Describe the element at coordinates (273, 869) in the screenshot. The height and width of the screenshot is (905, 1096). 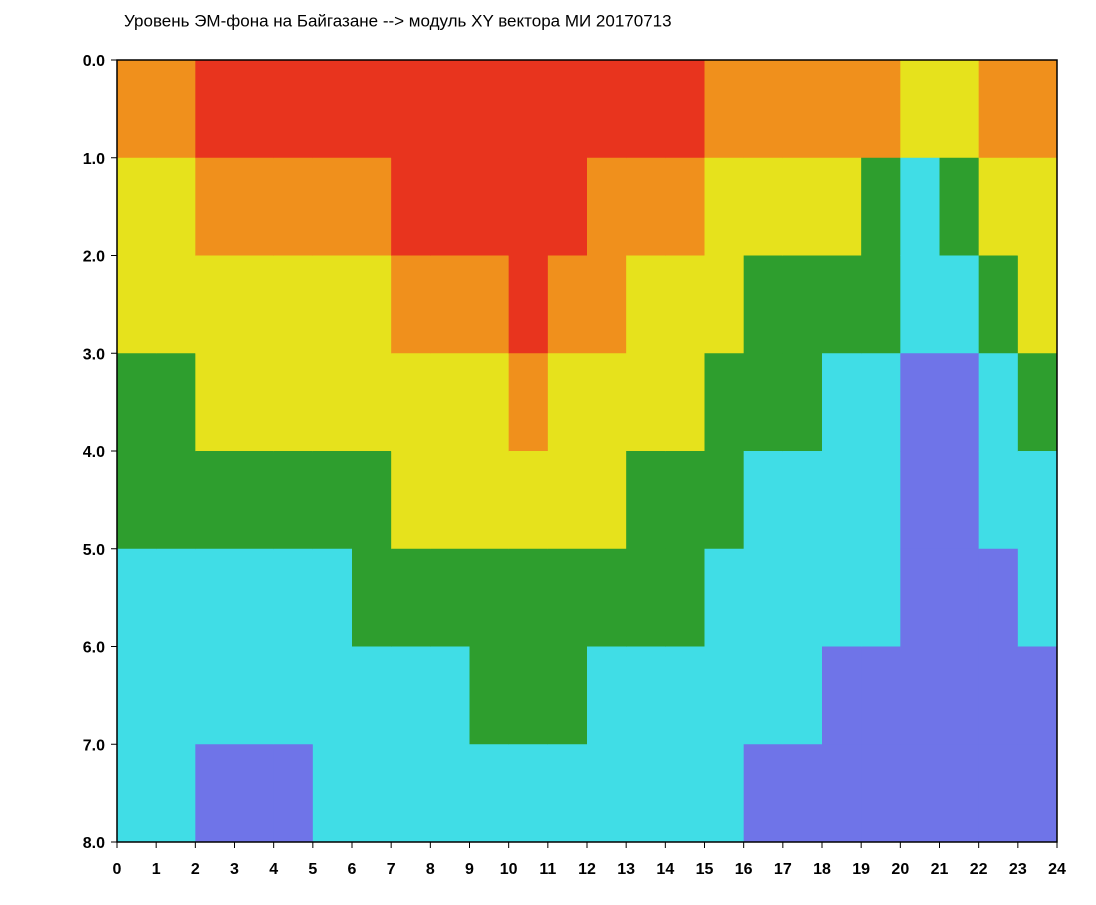
I see `x-tick-label: 4` at that location.